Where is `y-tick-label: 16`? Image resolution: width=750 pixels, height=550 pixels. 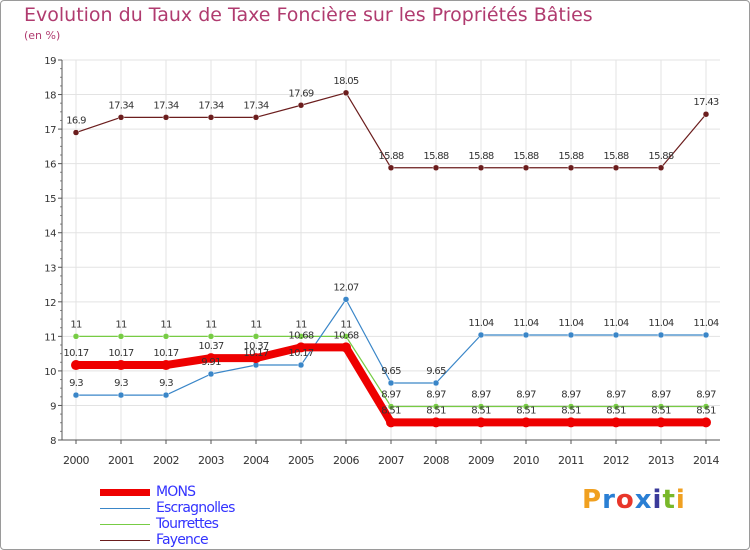
y-tick-label: 16 is located at coordinates (50, 165).